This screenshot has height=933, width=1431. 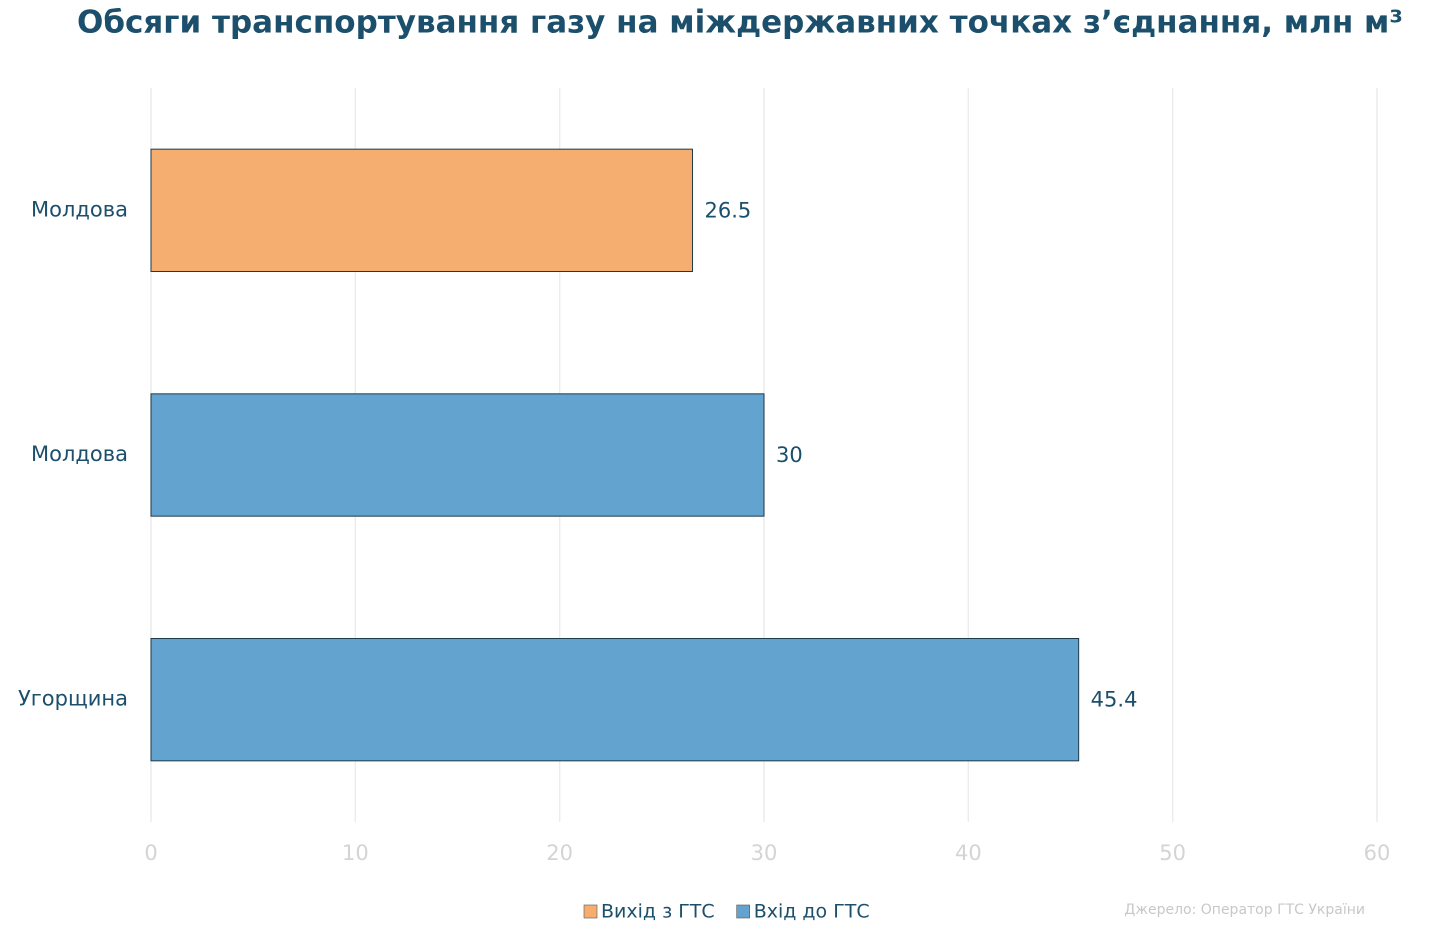 I want to click on x-tick-label: 60, so click(x=1377, y=853).